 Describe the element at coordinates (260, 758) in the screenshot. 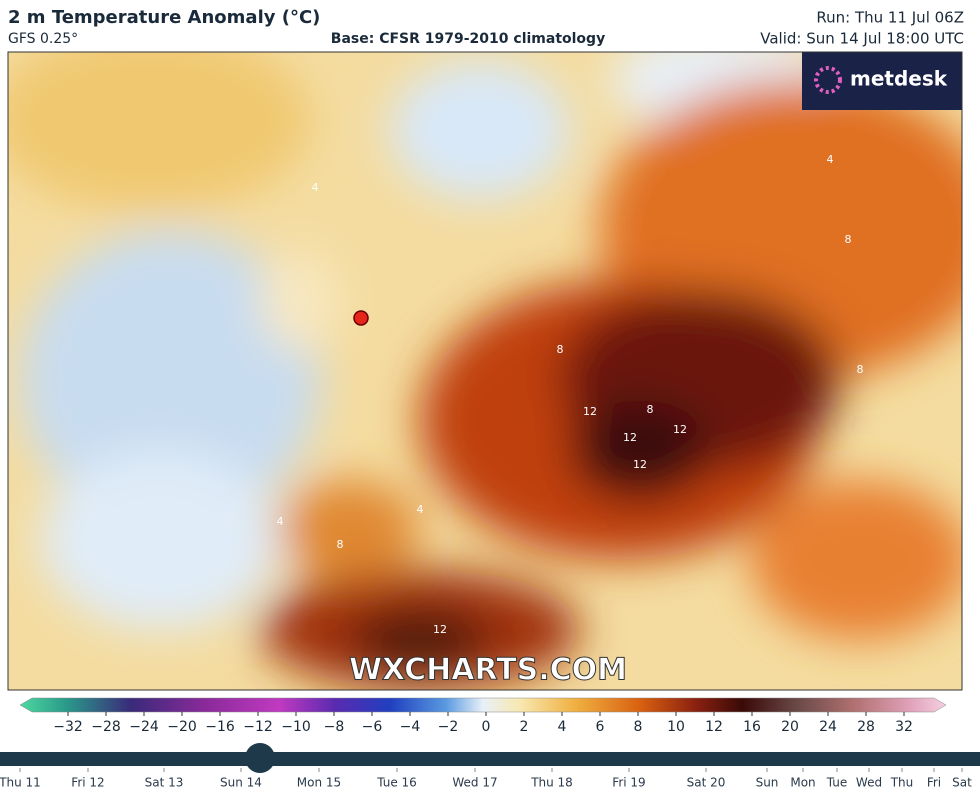

I see `timeline-knob` at that location.